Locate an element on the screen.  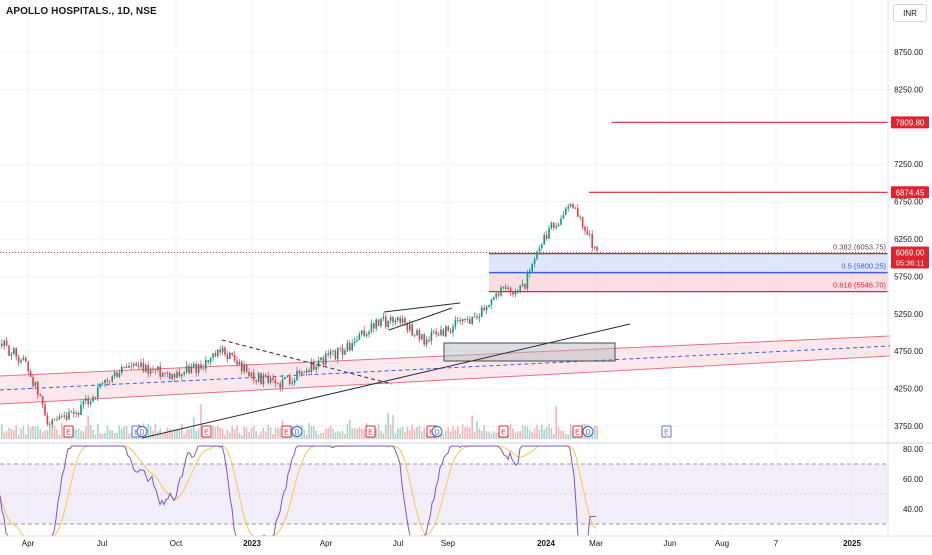
dividend-marker-label: D is located at coordinates (587, 433).